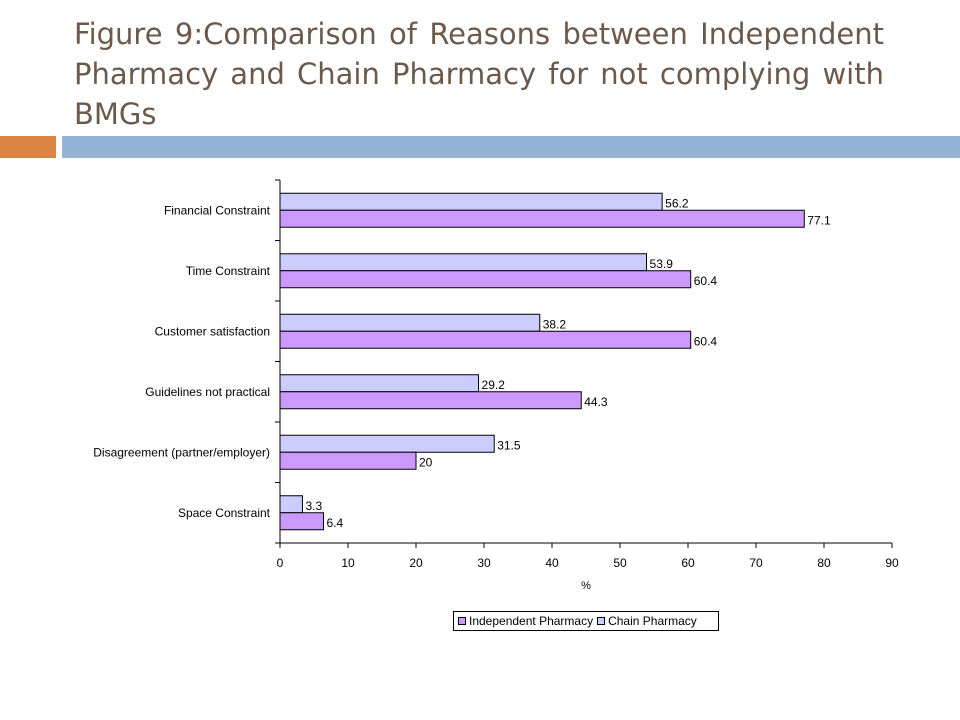  Describe the element at coordinates (677, 203) in the screenshot. I see `data-label-chain: 56.2` at that location.